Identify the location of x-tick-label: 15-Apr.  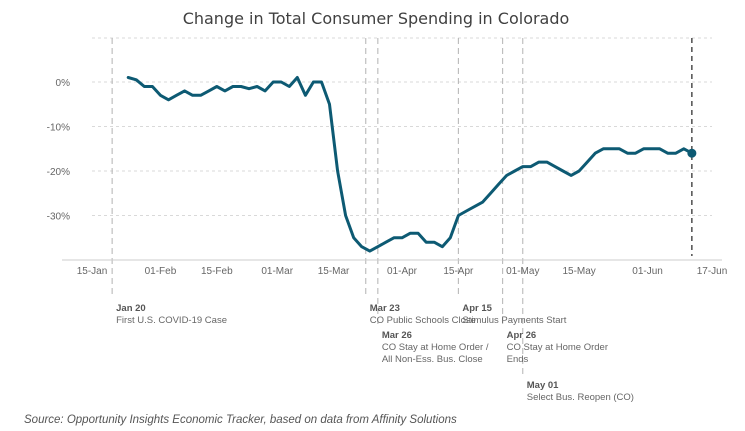
(458, 271).